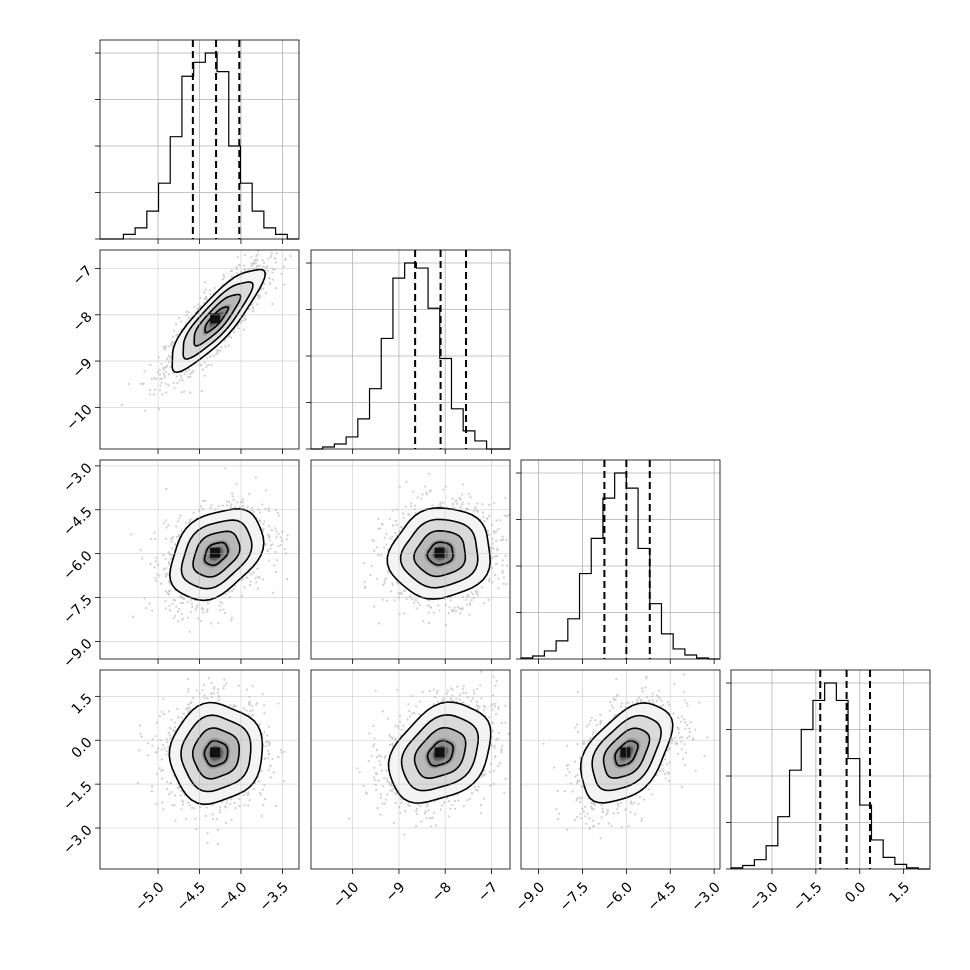 The height and width of the screenshot is (970, 970). What do you see at coordinates (232, 896) in the screenshot?
I see `x-tick-label: −4.0` at bounding box center [232, 896].